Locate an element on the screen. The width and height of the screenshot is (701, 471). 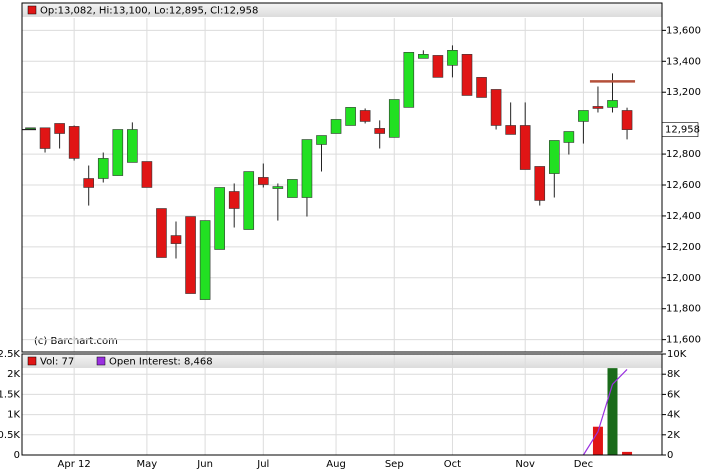
y-tick-label: 13,600 is located at coordinates (683, 30).